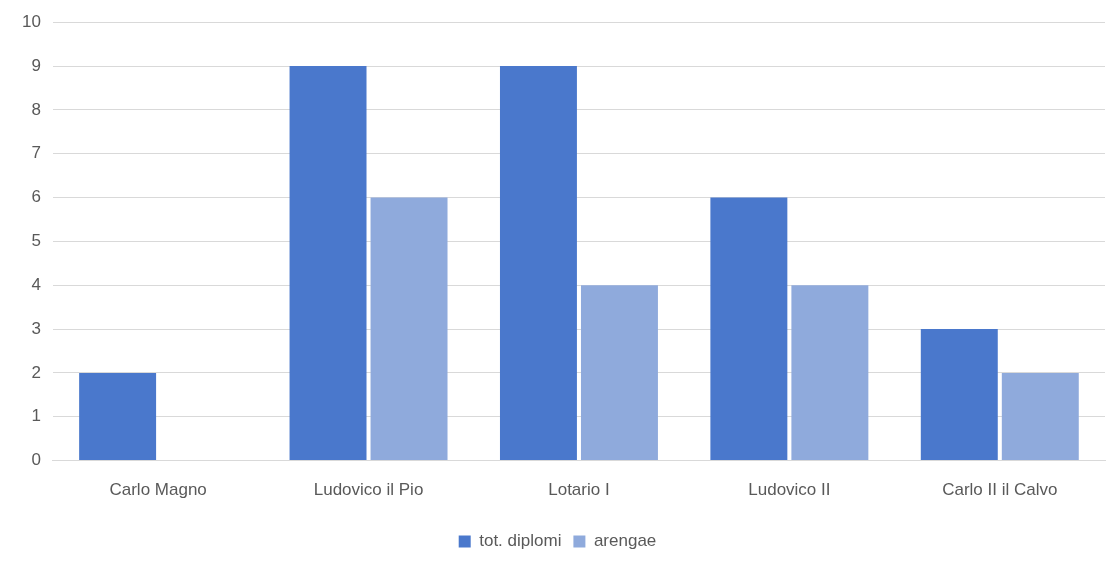  I want to click on y-tick-label: 10, so click(31, 21).